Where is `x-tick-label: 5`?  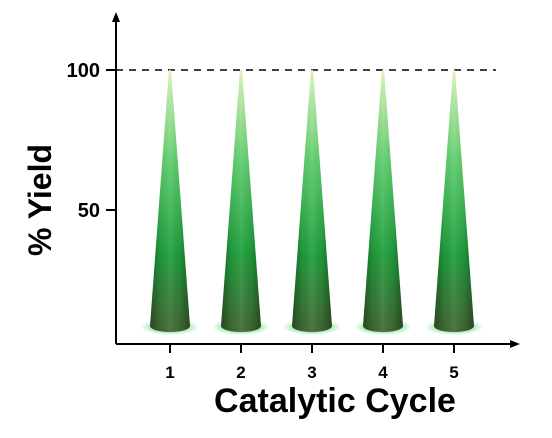 x-tick-label: 5 is located at coordinates (453, 372).